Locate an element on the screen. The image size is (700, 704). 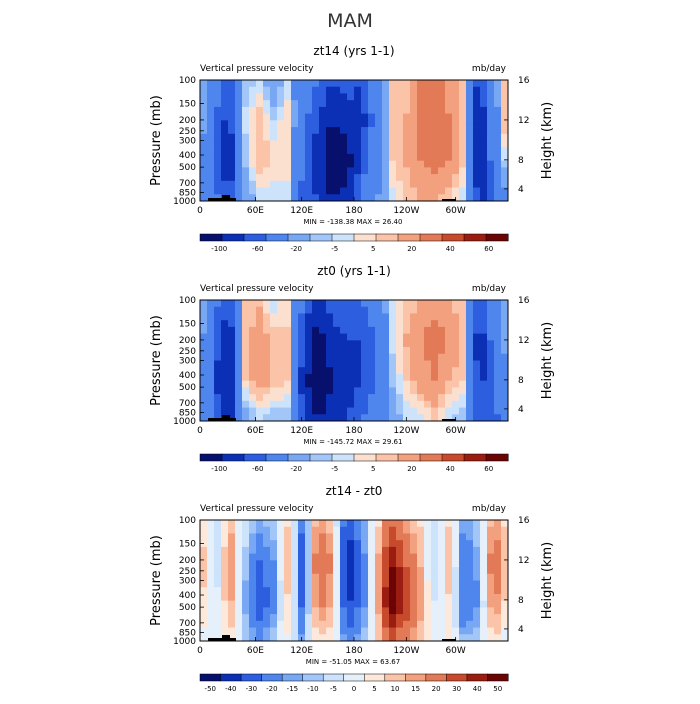
figure-title: MAM is located at coordinates (350, 21).